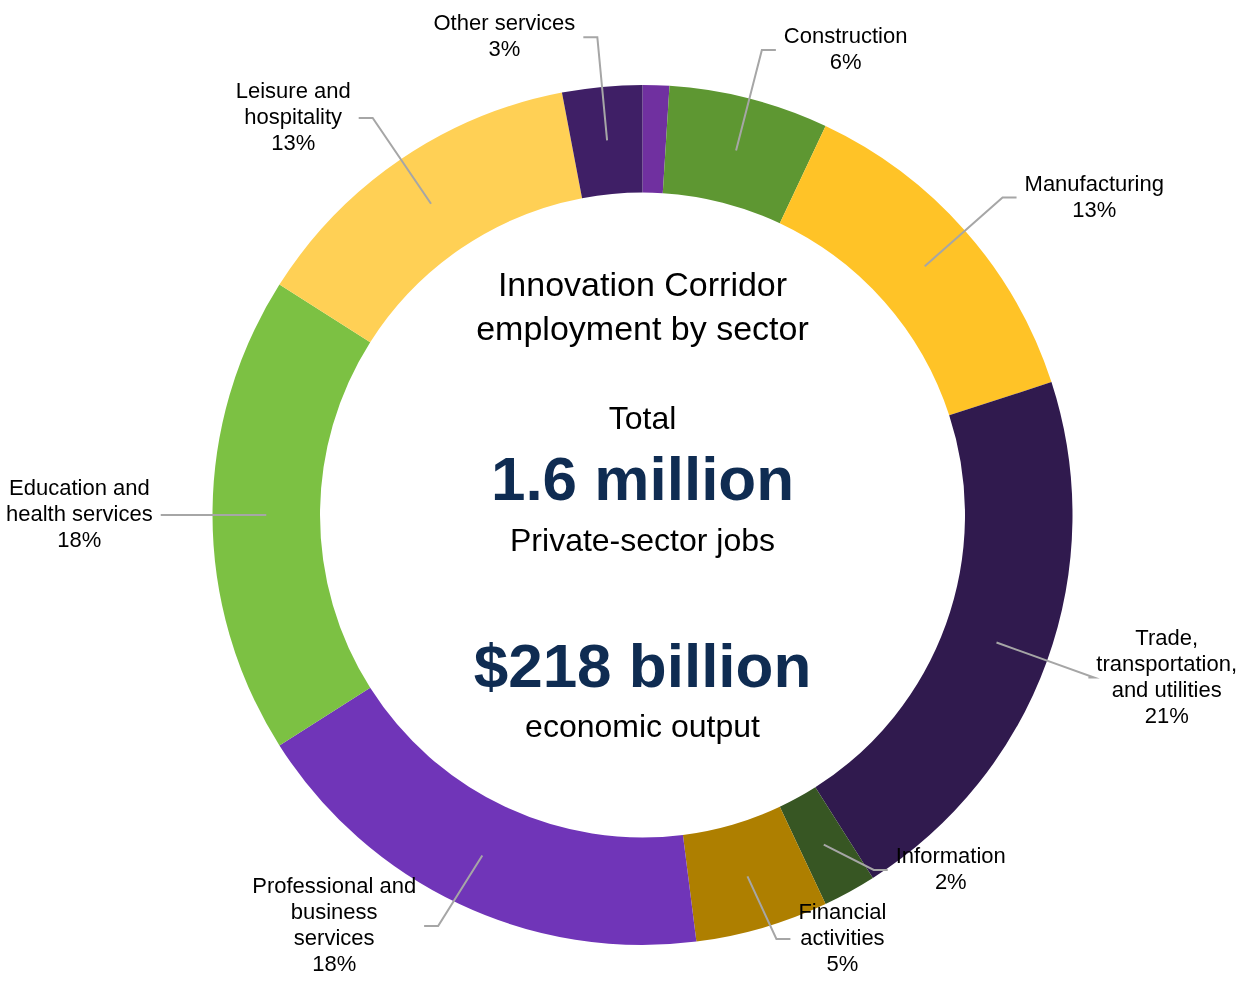 This screenshot has width=1243, height=984. Describe the element at coordinates (643, 725) in the screenshot. I see `text: economic output` at that location.